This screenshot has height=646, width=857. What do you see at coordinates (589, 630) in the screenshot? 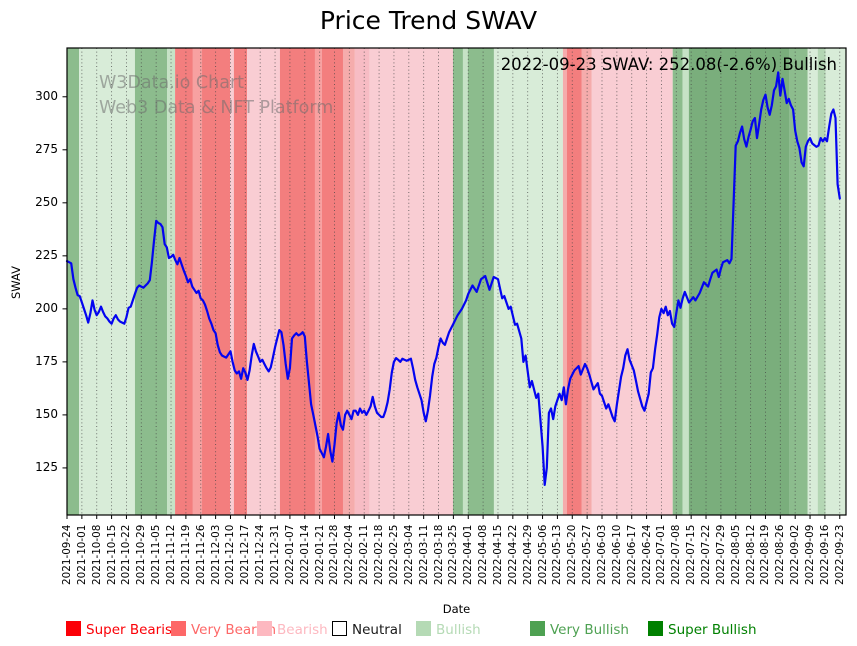
I see `legend-label: Very Bullish` at bounding box center [589, 630].